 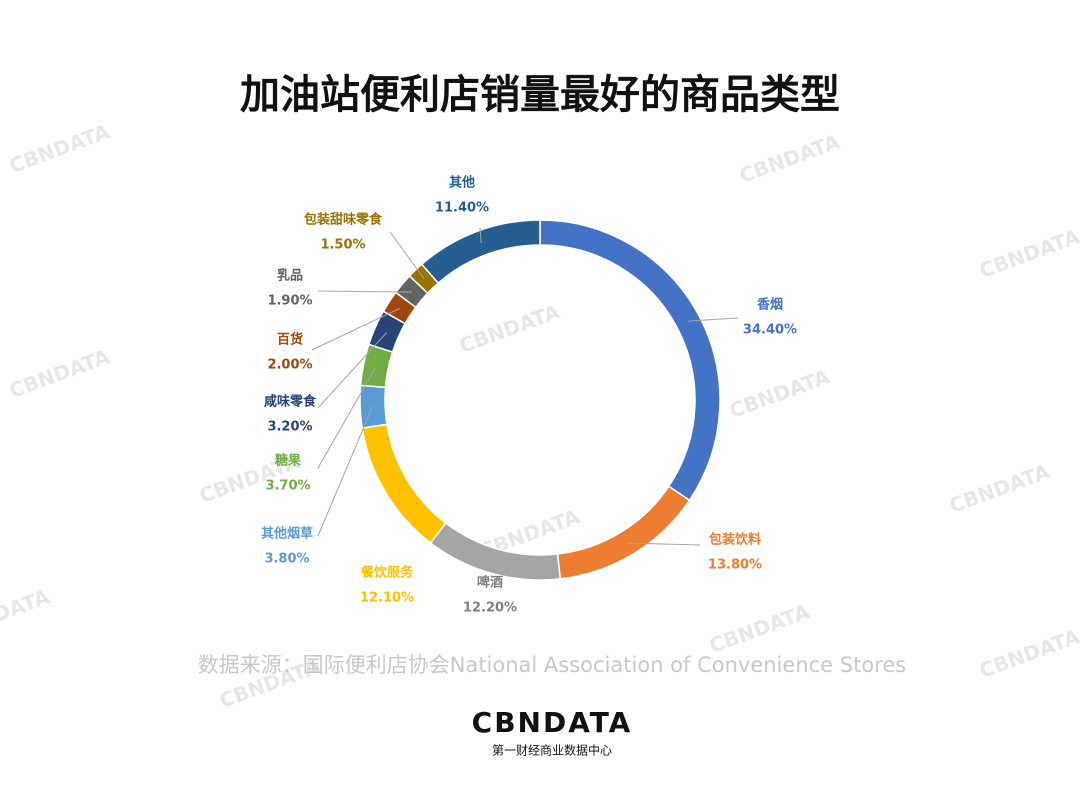 I want to click on data-label: 13.80%, so click(x=735, y=565).